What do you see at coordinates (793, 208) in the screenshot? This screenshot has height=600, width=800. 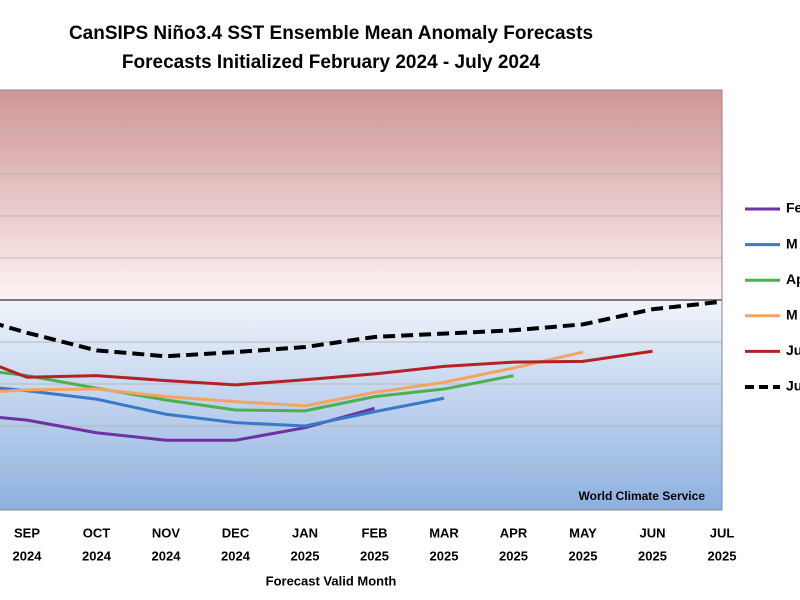 I see `legend-label: Fe` at bounding box center [793, 208].